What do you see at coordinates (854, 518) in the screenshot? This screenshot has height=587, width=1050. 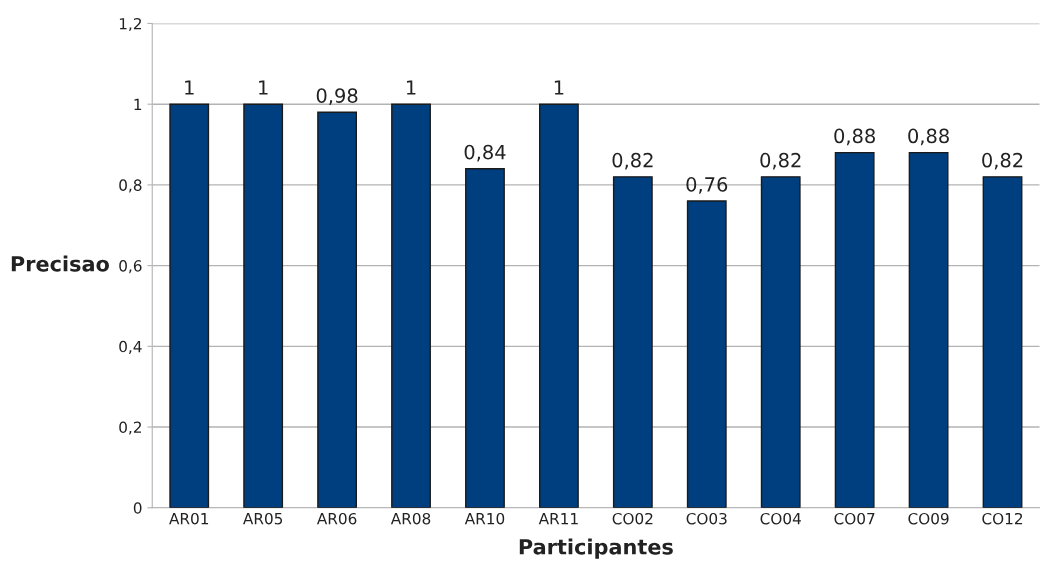 I see `x-tick-label: CO07` at bounding box center [854, 518].